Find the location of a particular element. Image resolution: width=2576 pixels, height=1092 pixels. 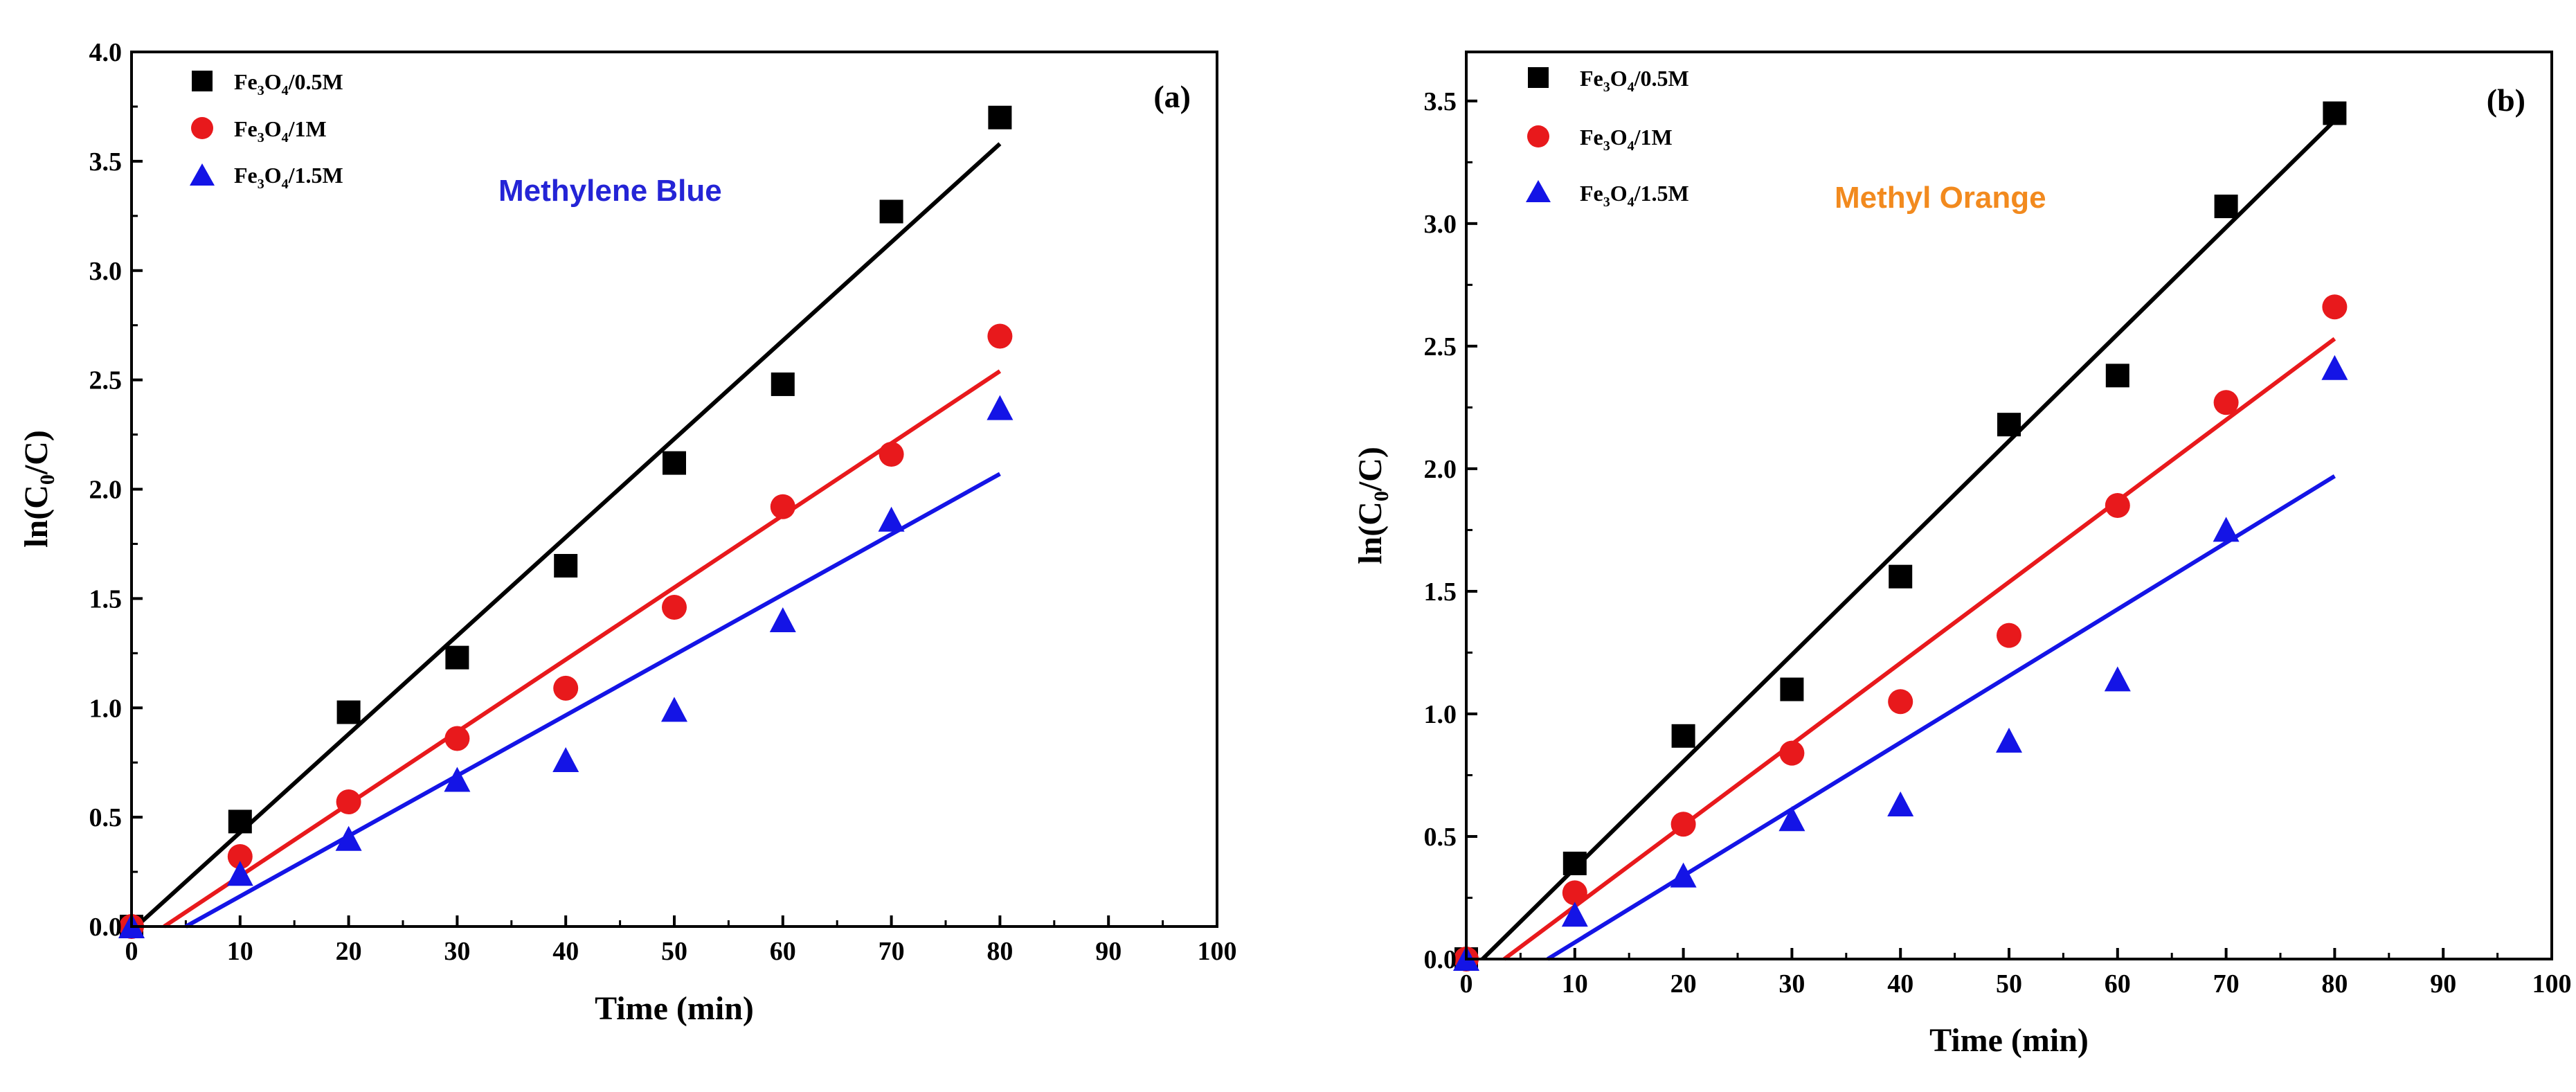

panel-a-y-axis-title: ln(C0/C) is located at coordinates (38, 489).